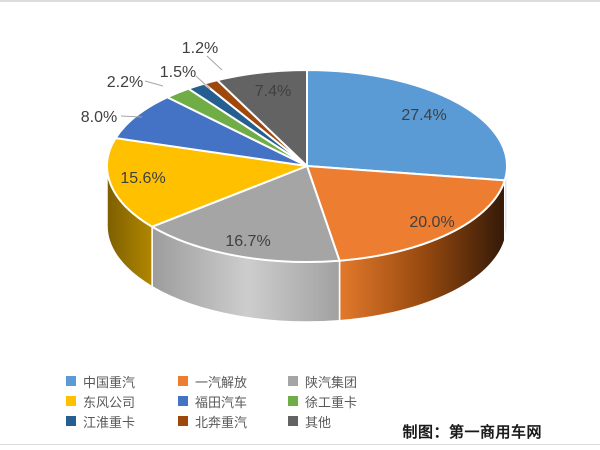  I want to click on data-label-7: 1.2%, so click(200, 48).